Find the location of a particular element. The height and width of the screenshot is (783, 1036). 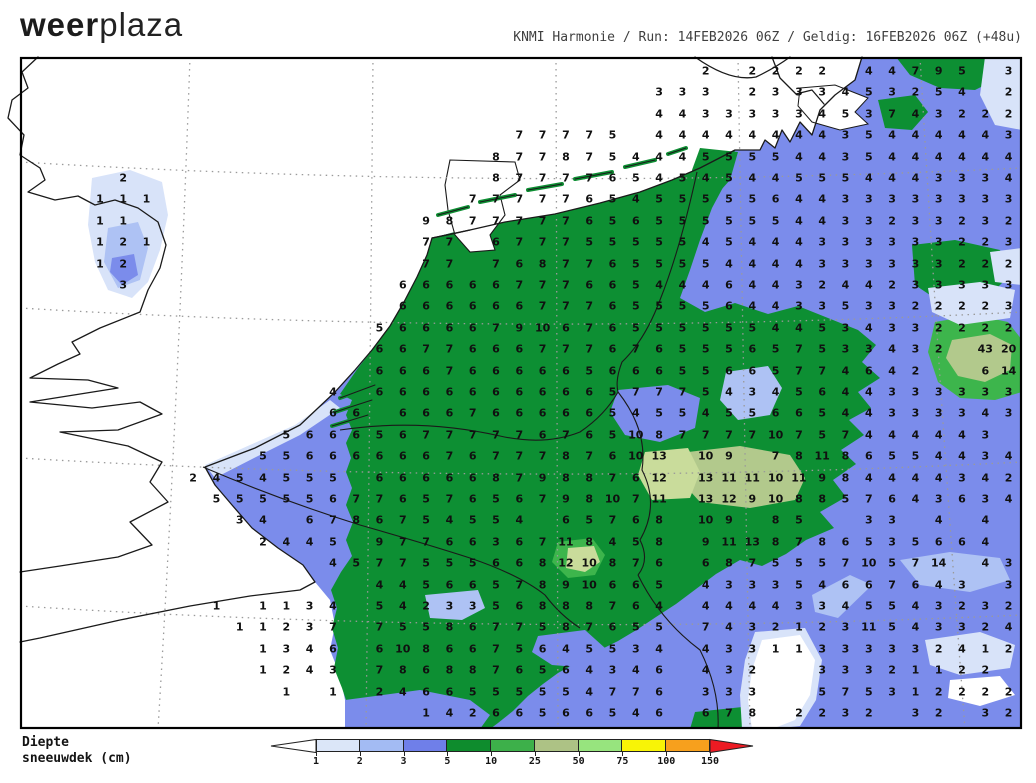

legend-tick-label: 150 is located at coordinates (710, 761).